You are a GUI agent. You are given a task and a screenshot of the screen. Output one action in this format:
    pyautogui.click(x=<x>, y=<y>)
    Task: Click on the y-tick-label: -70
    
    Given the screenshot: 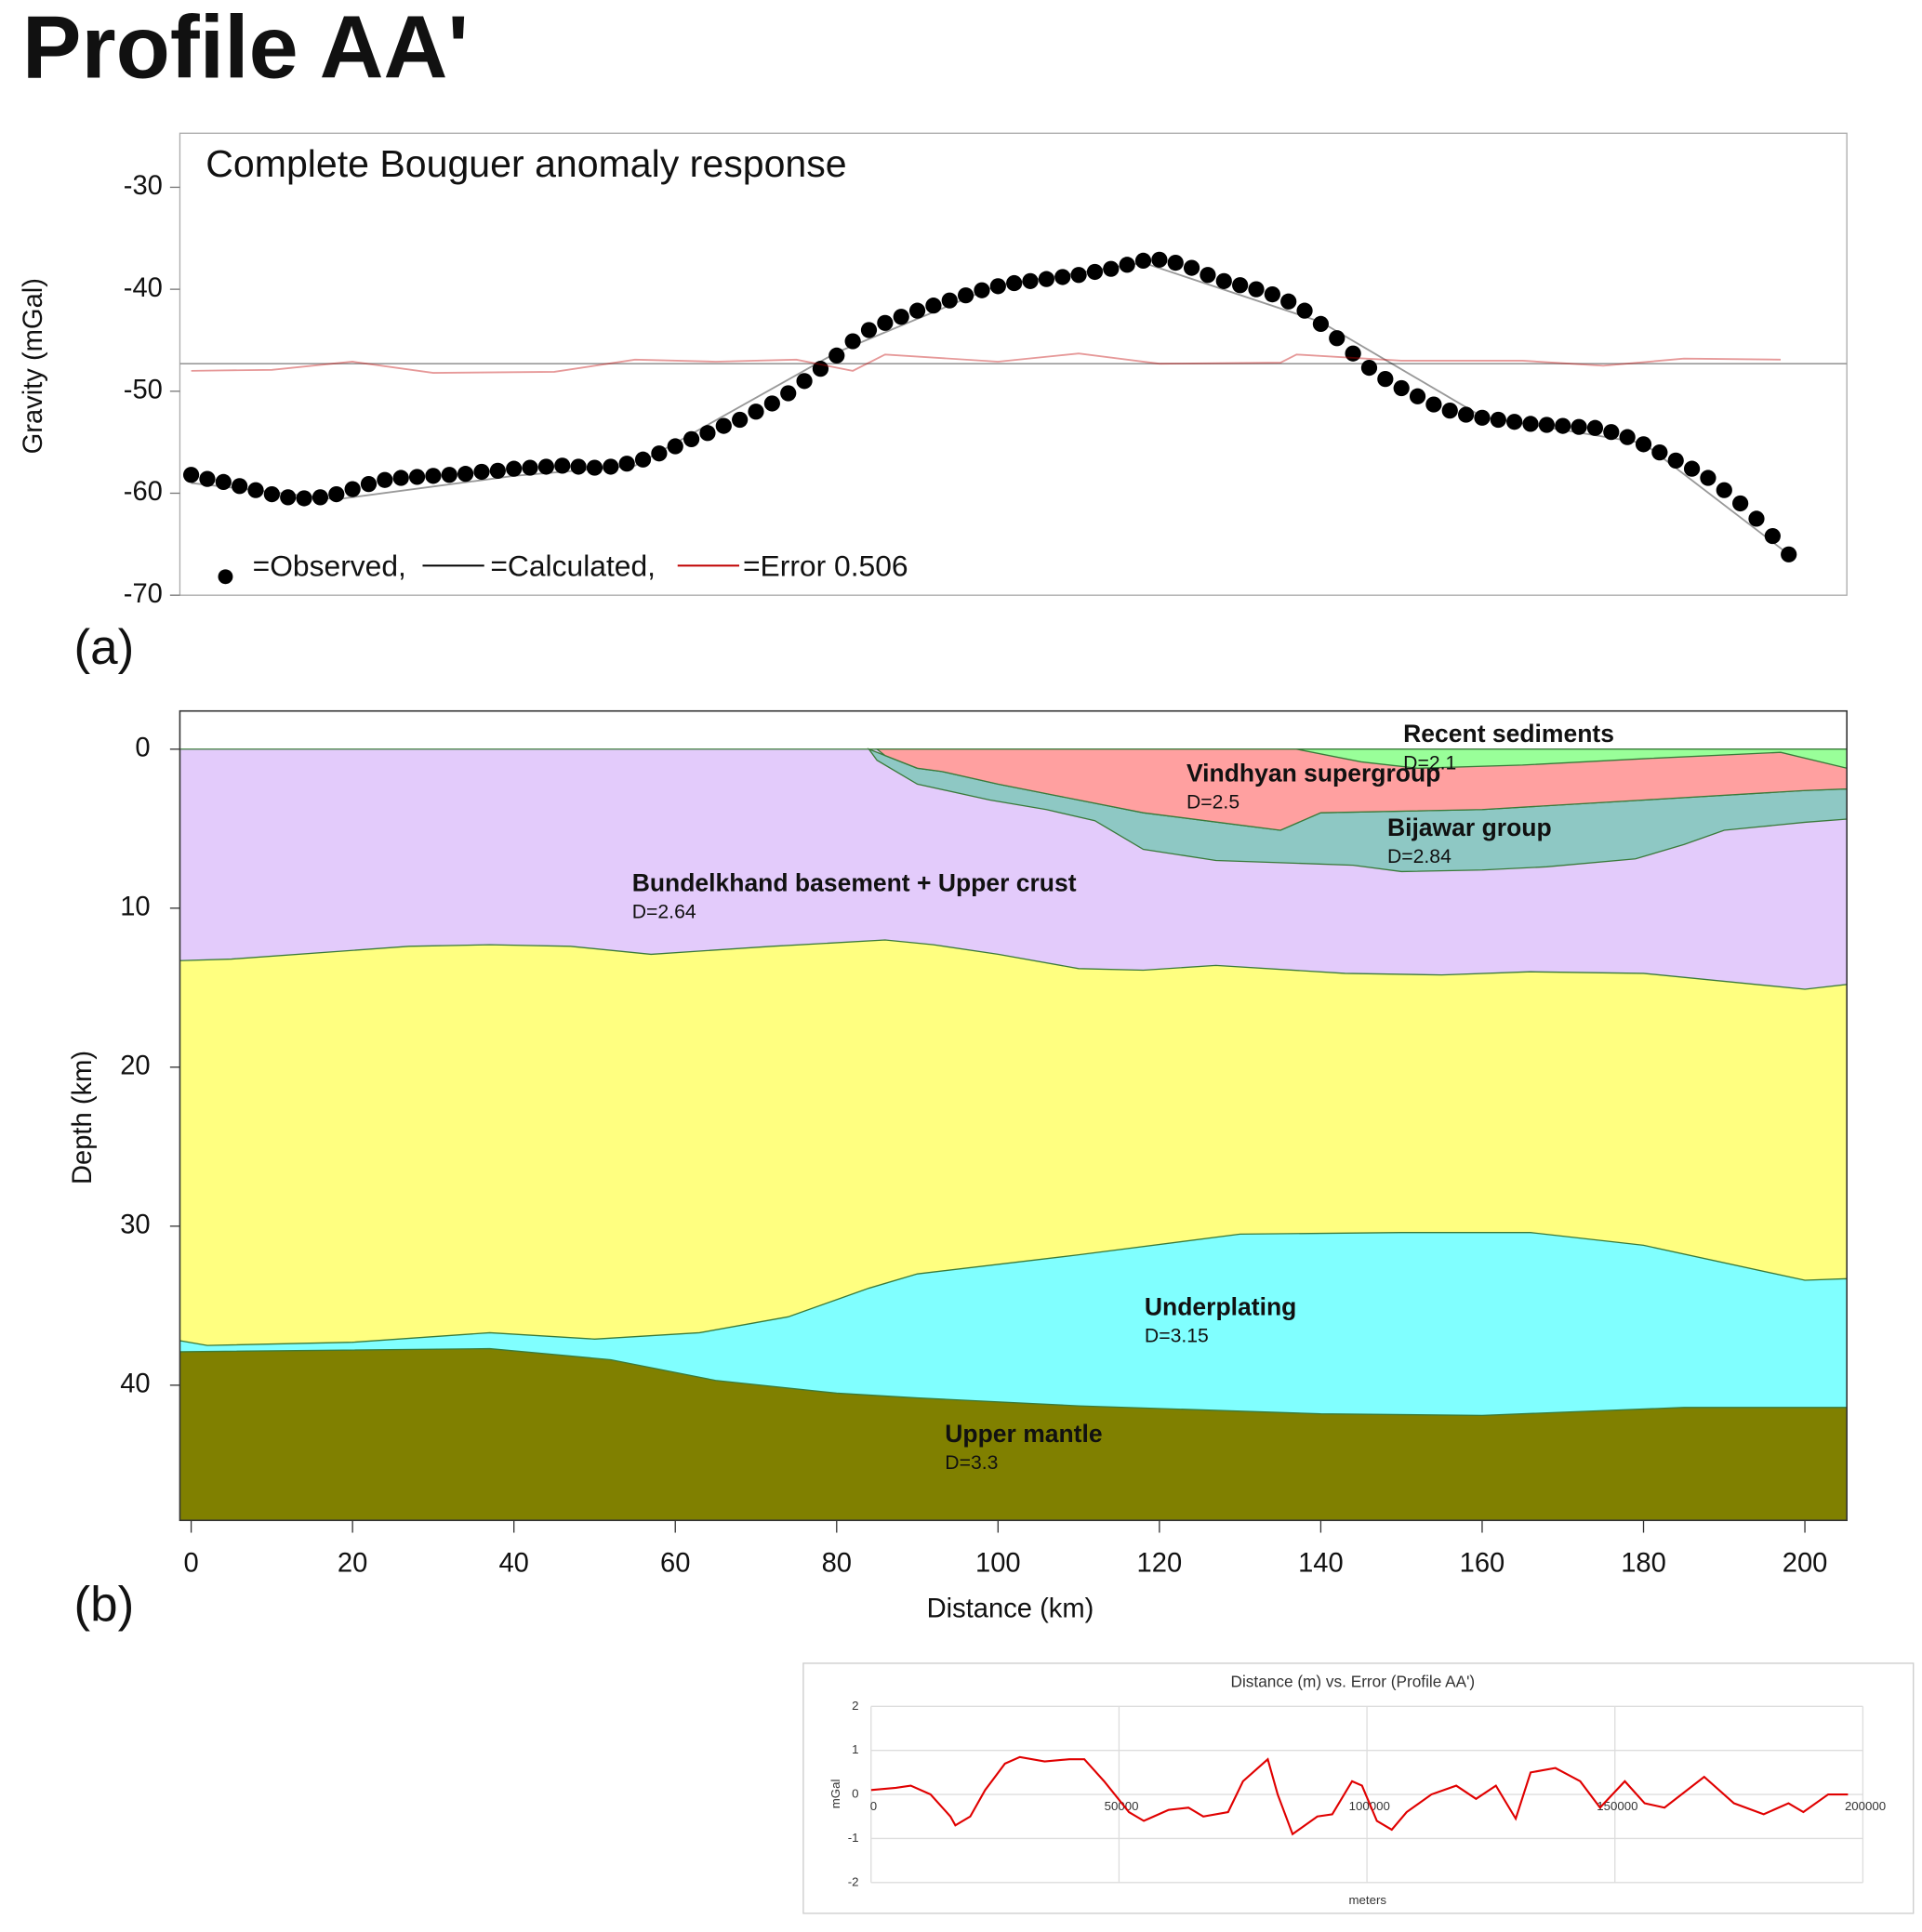 What is the action you would take?
    pyautogui.click(x=143, y=594)
    